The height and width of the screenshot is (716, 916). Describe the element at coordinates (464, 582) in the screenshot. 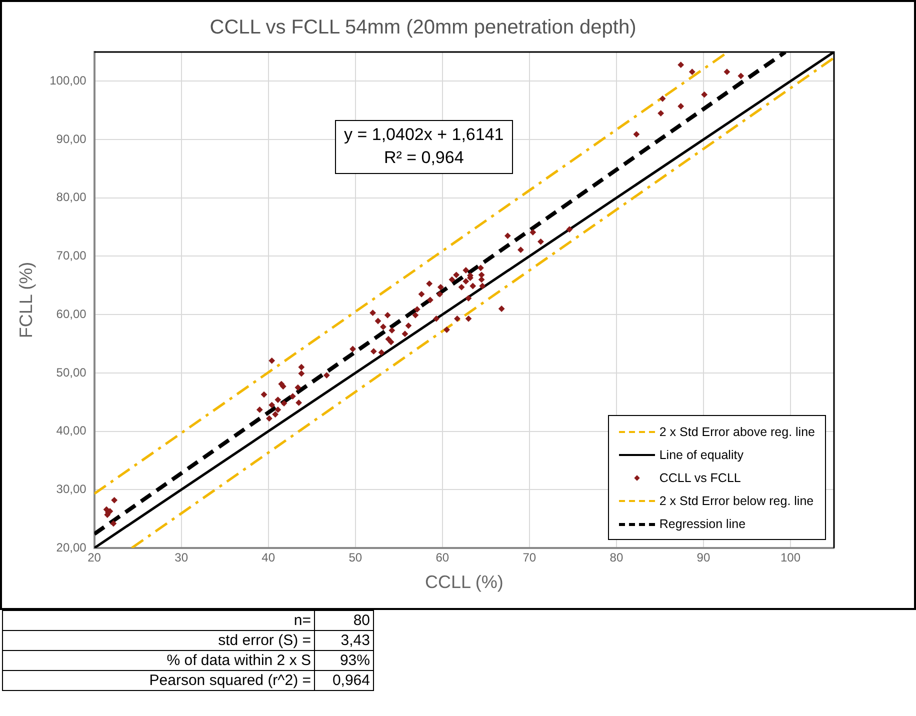

I see `x-axis-title: CCLL (%)` at that location.